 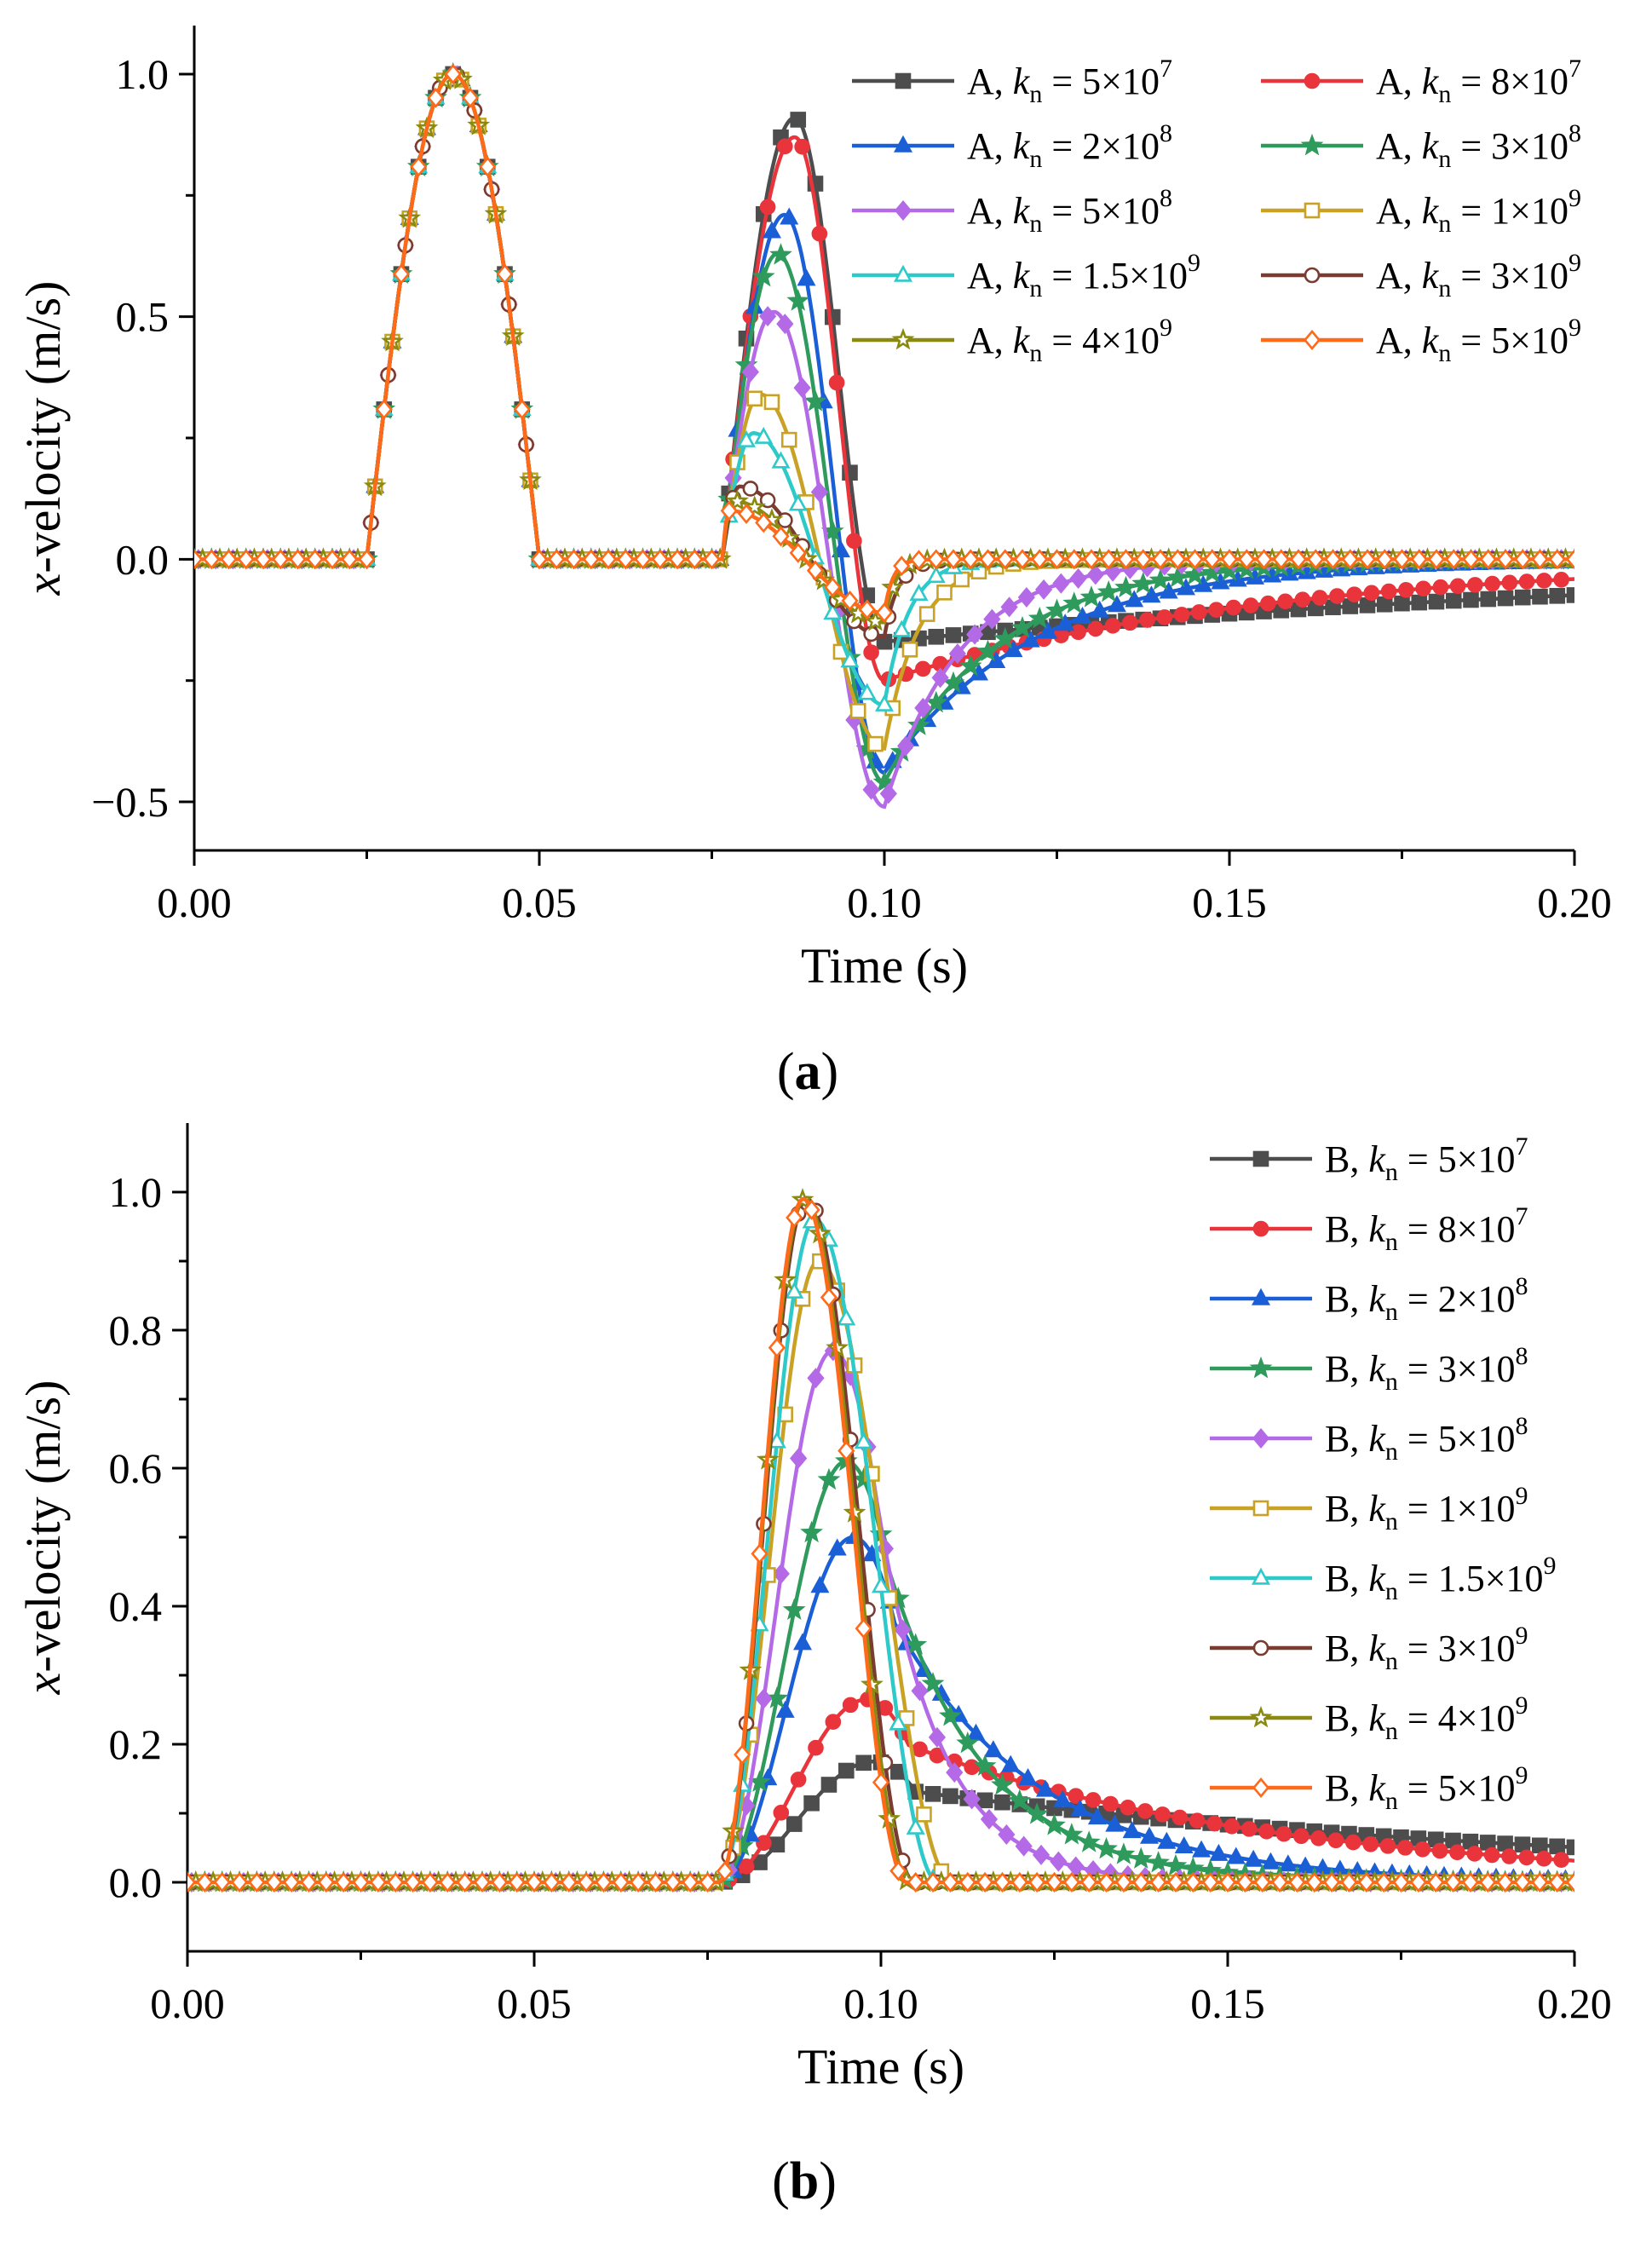 I want to click on x-tick-label: 0.20, so click(x=1574, y=903).